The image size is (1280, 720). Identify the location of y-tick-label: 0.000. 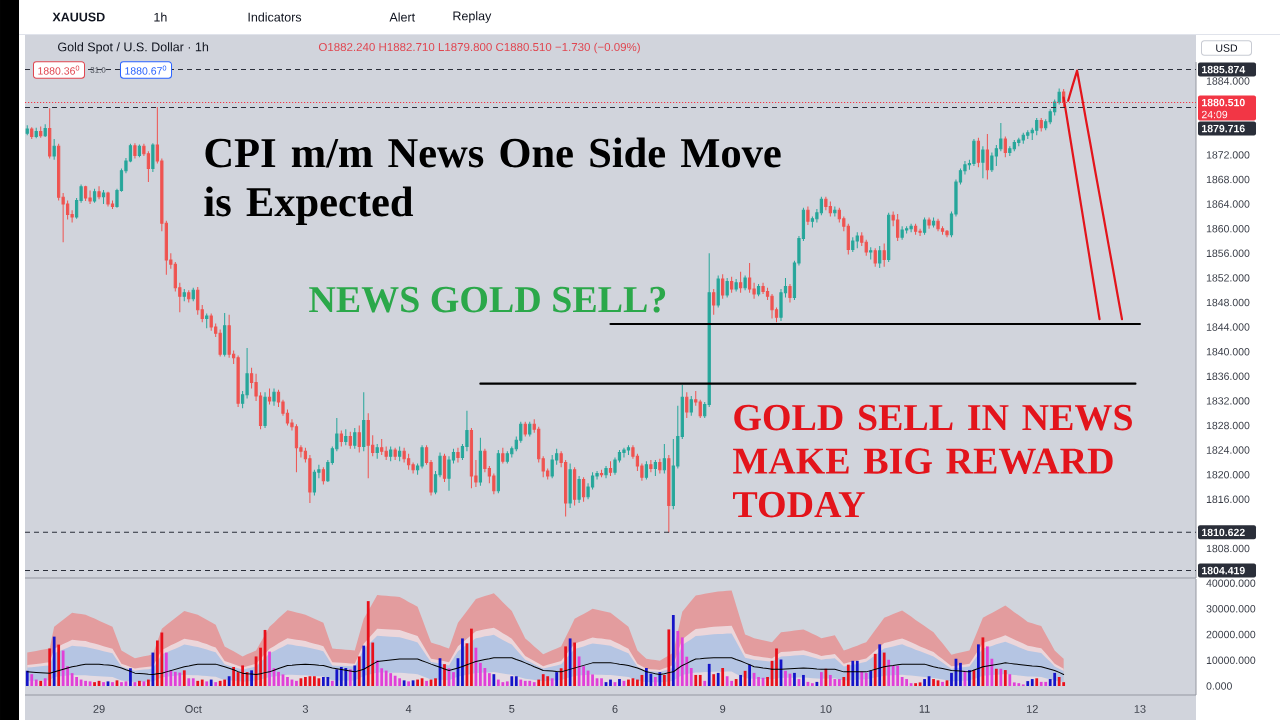
(1219, 686).